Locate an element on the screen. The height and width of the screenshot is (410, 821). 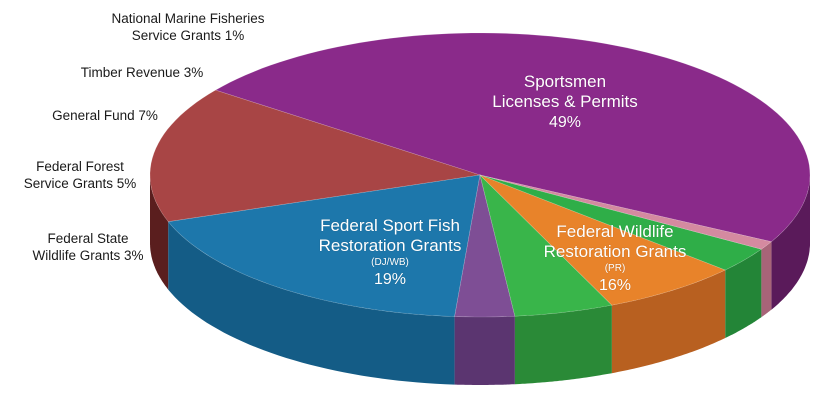
label-state-wildlife-line2: Wildlife Grants 3% is located at coordinates (88, 255).